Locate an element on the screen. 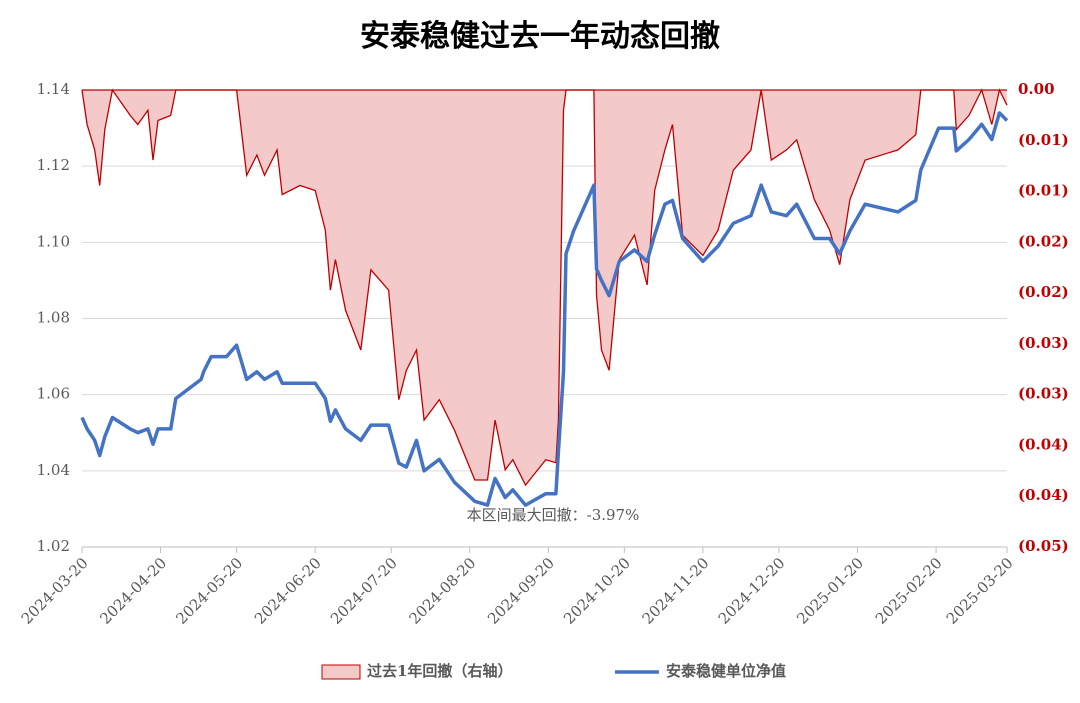  y-tick-label: 1.10 is located at coordinates (53, 241).